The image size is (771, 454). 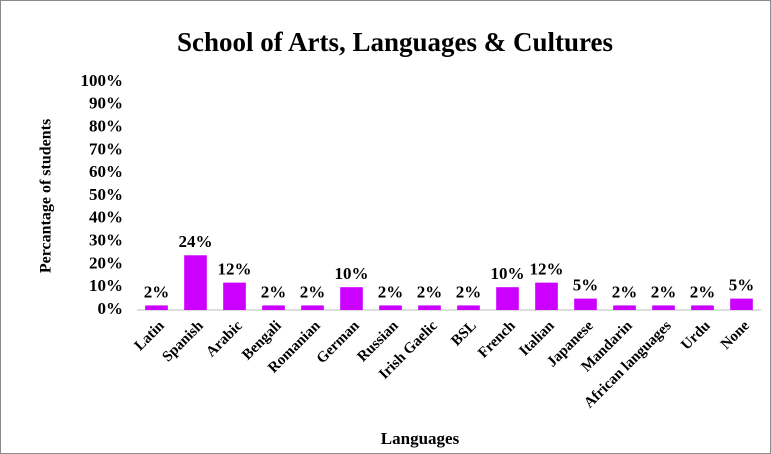 I want to click on y-tick-label: 0%, so click(x=111, y=308).